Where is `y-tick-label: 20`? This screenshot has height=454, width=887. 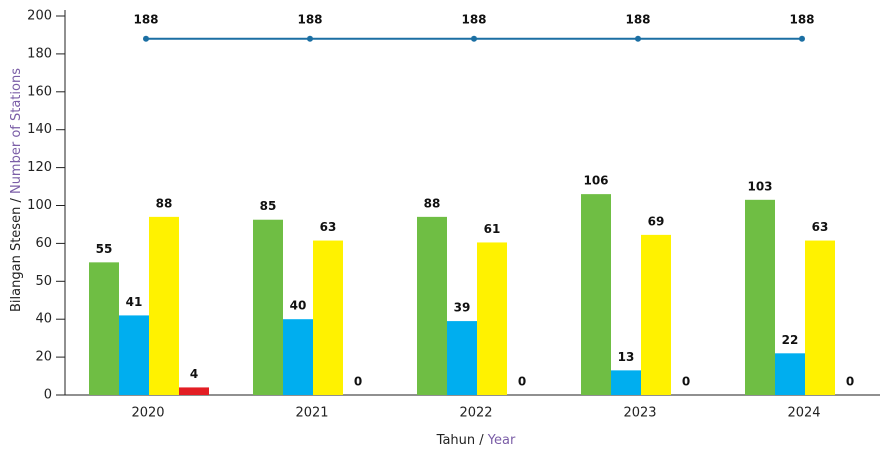 y-tick-label: 20 is located at coordinates (43, 357).